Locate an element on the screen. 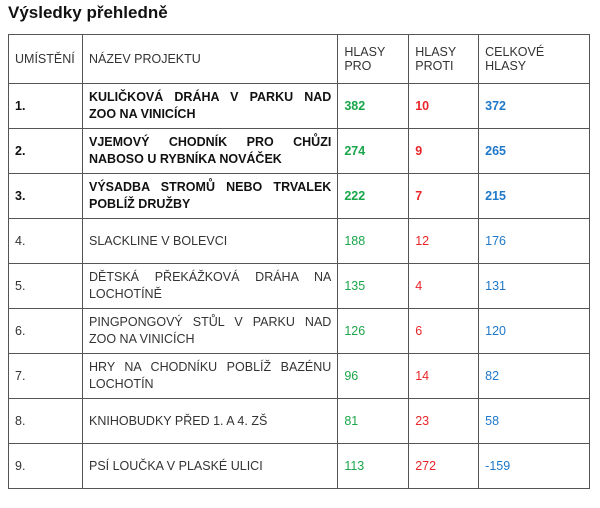  header-rank: UMÍSTĚNÍ is located at coordinates (45, 59).